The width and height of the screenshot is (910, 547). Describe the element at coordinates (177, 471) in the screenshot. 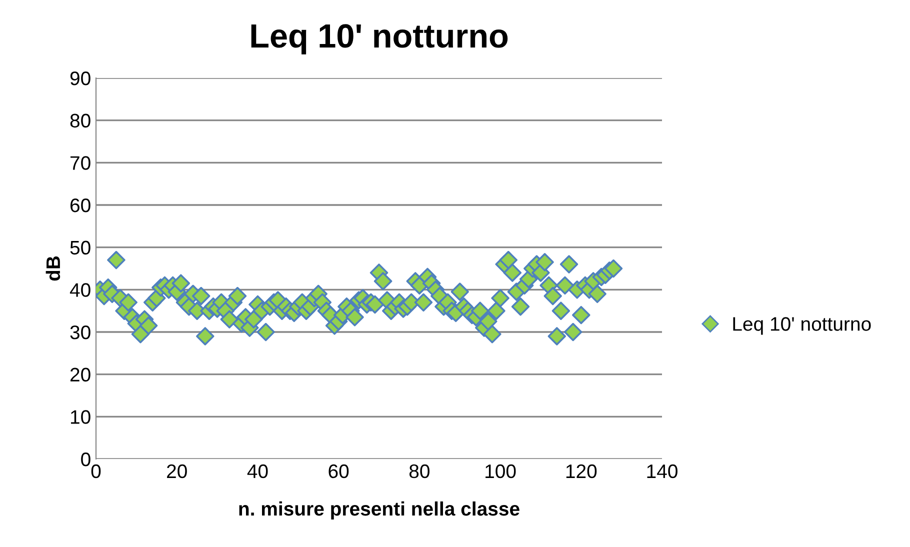

I see `x-tick-label: 20` at that location.